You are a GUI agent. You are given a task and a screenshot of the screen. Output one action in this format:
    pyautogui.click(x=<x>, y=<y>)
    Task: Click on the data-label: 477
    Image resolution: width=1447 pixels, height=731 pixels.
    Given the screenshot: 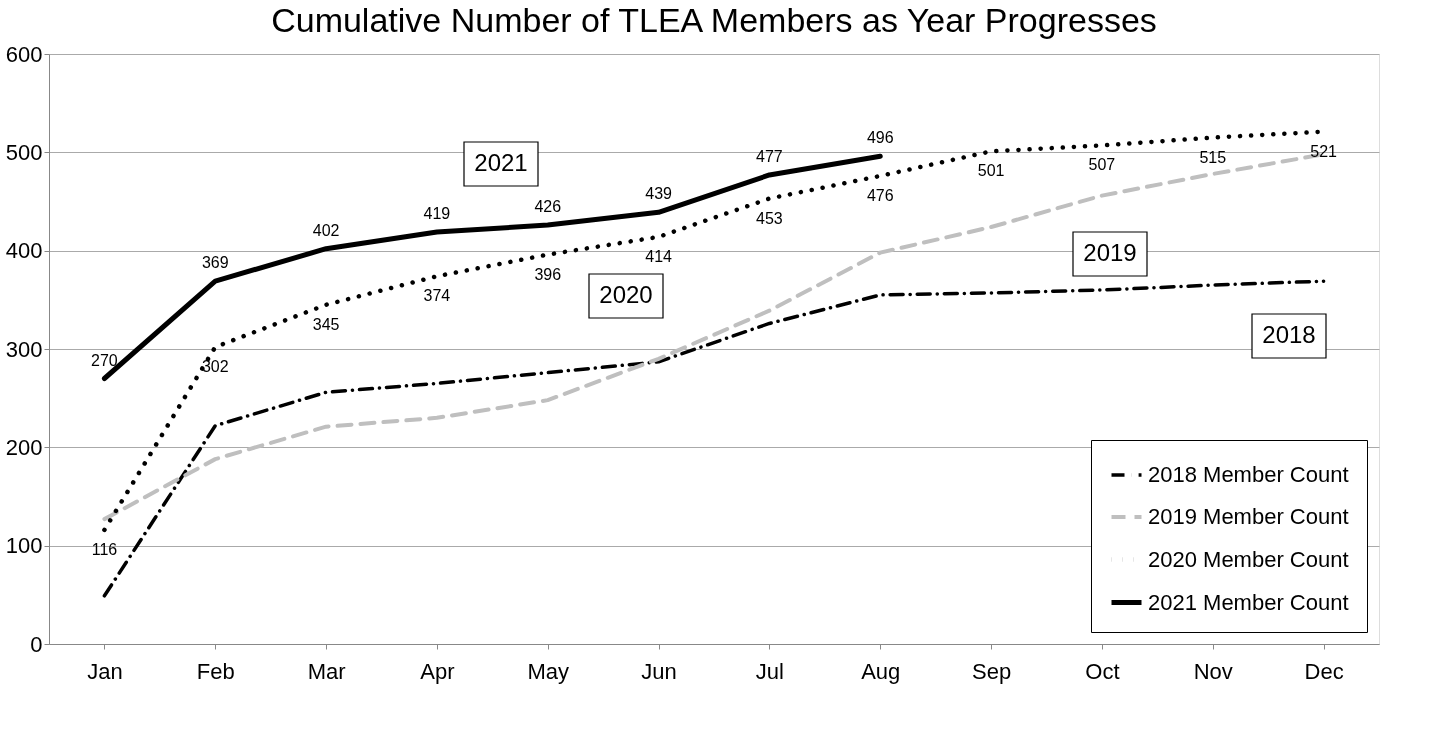 What is the action you would take?
    pyautogui.click(x=769, y=156)
    